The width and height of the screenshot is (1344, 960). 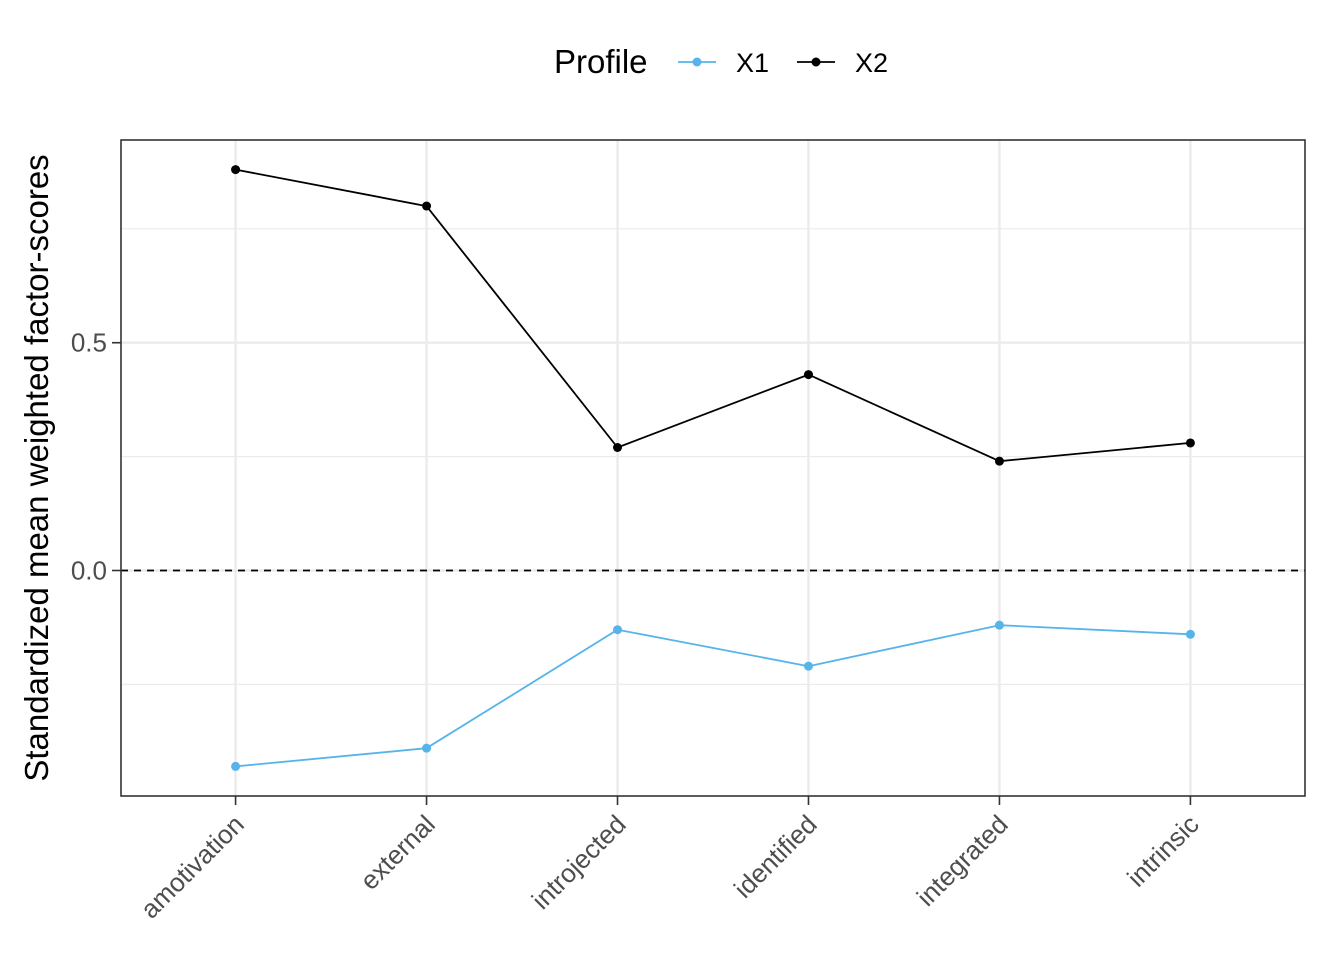 What do you see at coordinates (236, 170) in the screenshot?
I see `data-point-x2-amotivation` at bounding box center [236, 170].